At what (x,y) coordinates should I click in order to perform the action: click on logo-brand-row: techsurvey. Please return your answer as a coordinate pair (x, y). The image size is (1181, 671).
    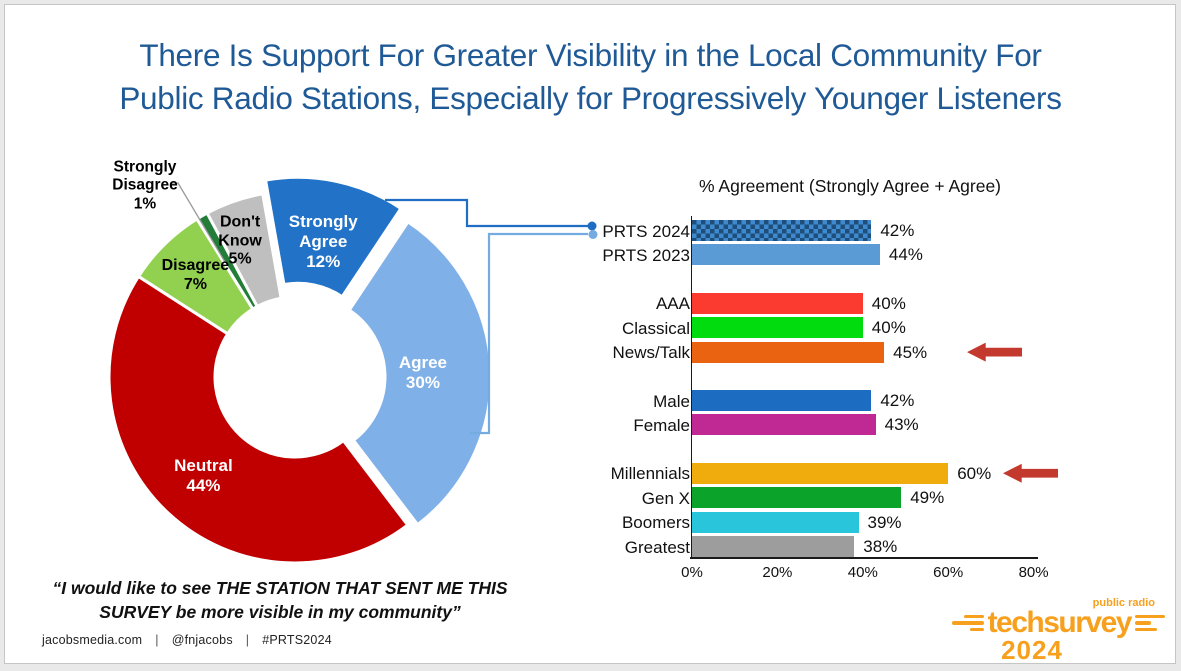
    Looking at the image, I should click on (1055, 622).